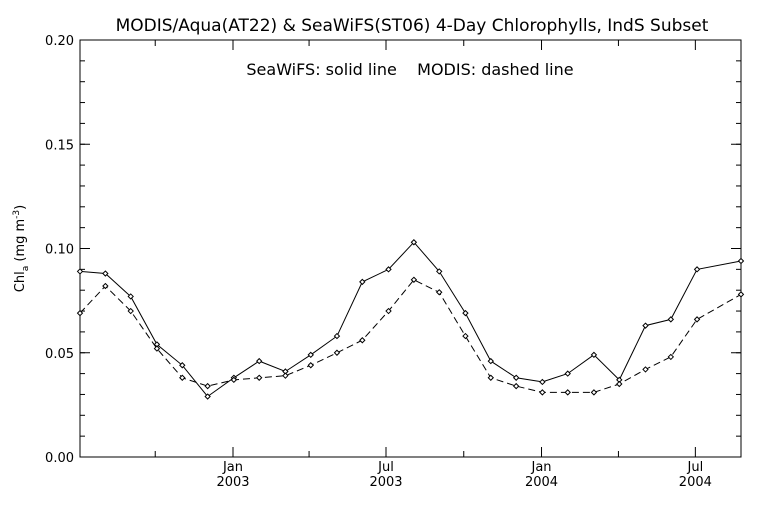 The image size is (768, 517). What do you see at coordinates (409, 69) in the screenshot?
I see `legend-note: SeaWiFS: solid line MODIS: dashed line` at bounding box center [409, 69].